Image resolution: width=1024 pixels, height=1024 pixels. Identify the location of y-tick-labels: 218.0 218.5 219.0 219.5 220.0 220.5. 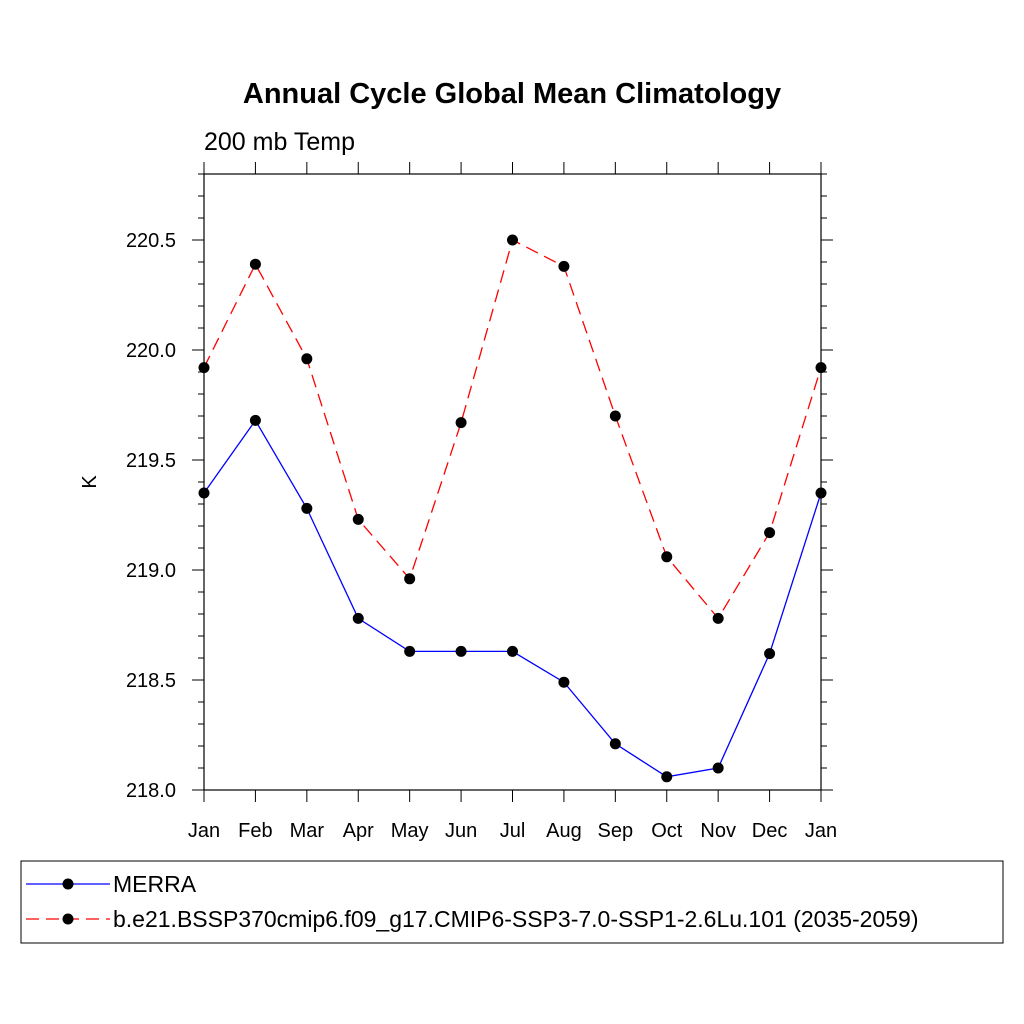
(151, 516).